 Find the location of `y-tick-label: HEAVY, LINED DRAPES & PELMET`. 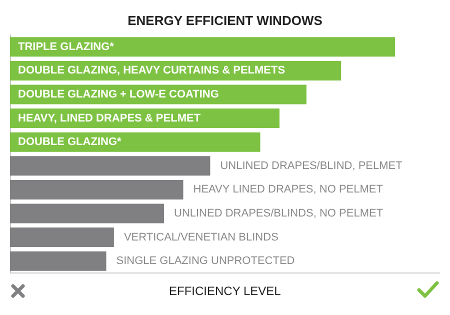

y-tick-label: HEAVY, LINED DRAPES & PELMET is located at coordinates (109, 118).